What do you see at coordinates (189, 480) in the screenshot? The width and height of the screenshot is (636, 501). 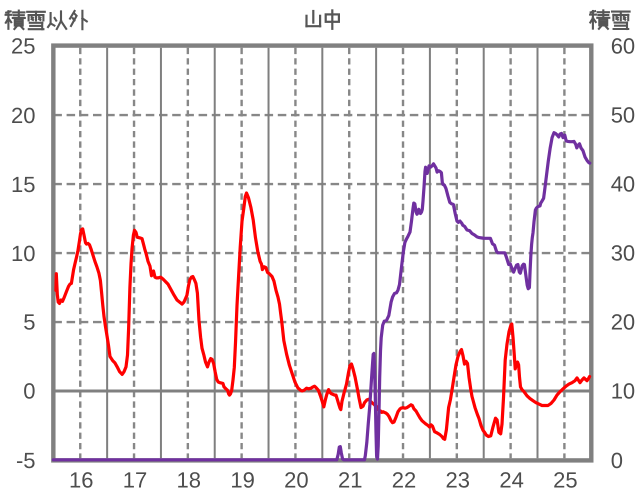 I see `svg-text: 18` at bounding box center [189, 480].